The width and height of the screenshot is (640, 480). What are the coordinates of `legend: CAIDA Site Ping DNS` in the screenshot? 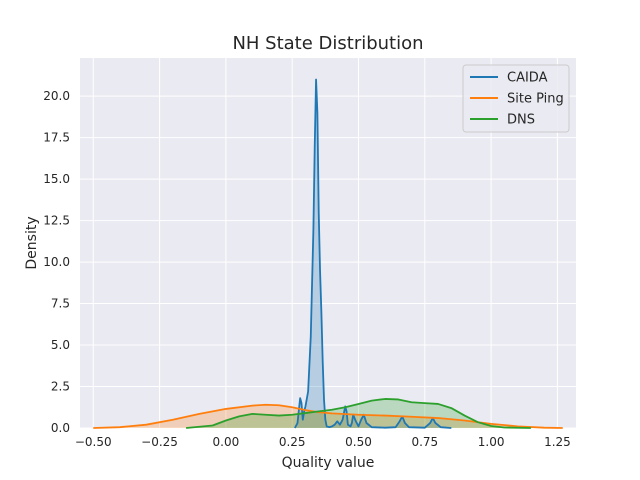 It's located at (516, 98).